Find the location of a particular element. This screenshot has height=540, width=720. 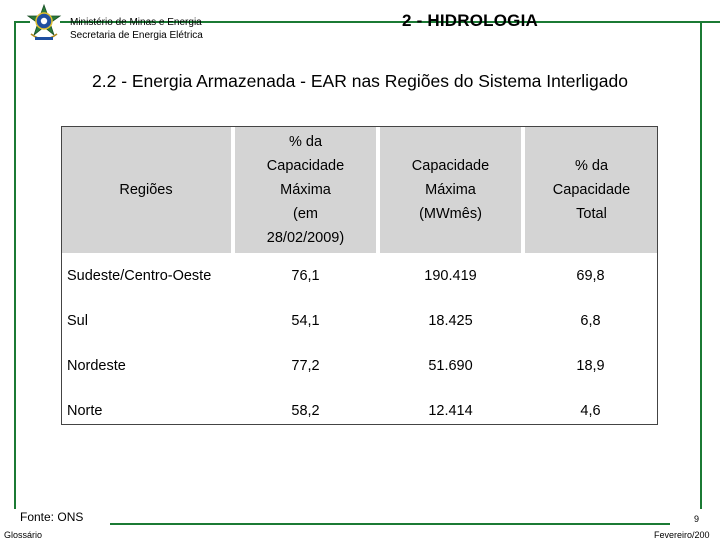

col-header-max-capacity: Capacidade Máxima (MWmês) is located at coordinates (451, 189).